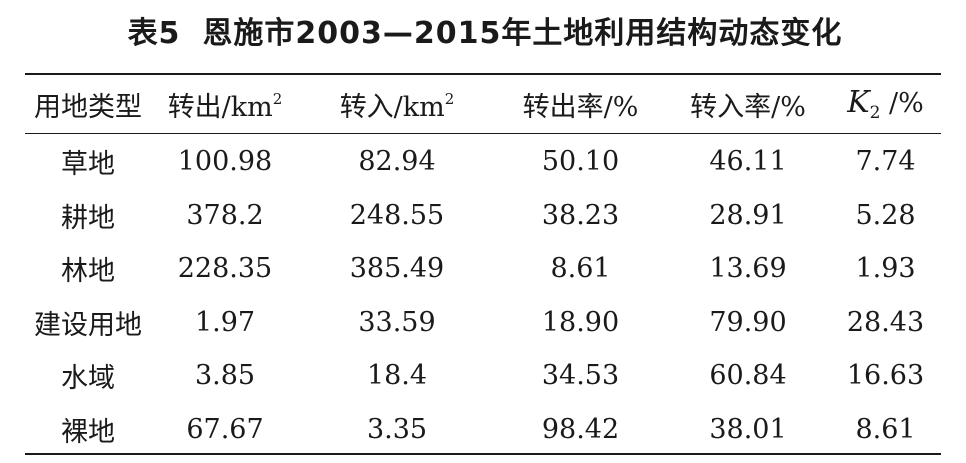 The image size is (966, 463). I want to click on cell-transfer-in: 3.35, so click(397, 429).